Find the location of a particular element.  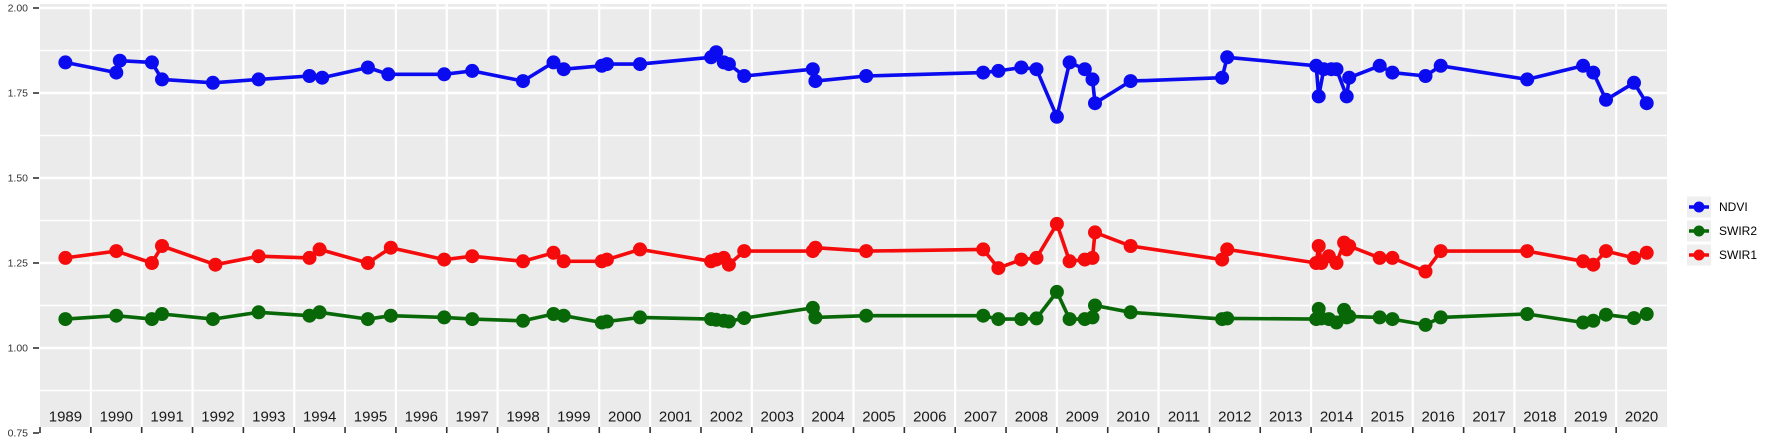

x-axis-tick-label: 2000 is located at coordinates (624, 417).